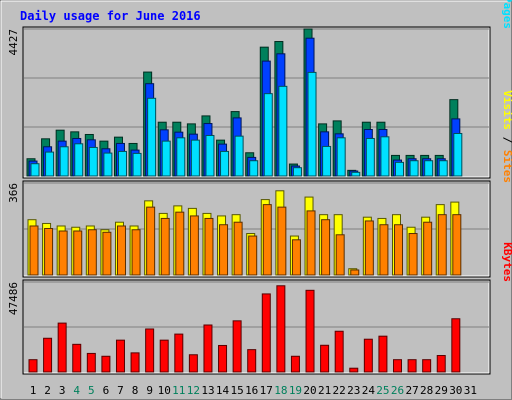  Describe the element at coordinates (33, 390) in the screenshot. I see `x-tick-label: 1` at that location.